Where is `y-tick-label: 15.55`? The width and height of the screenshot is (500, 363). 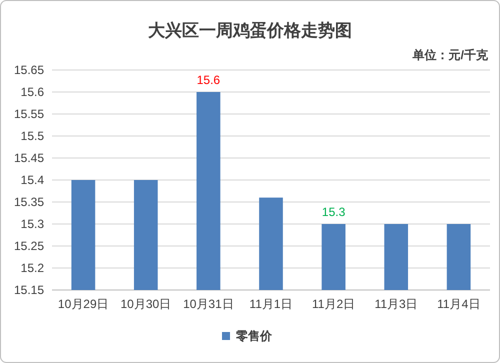 y-tick-label: 15.55 is located at coordinates (29, 114).